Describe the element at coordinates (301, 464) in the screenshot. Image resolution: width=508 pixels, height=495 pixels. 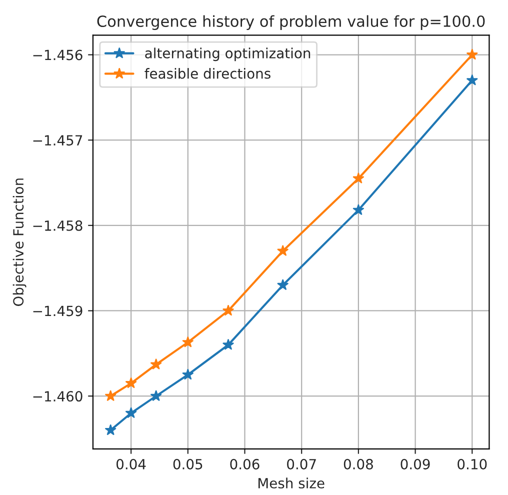
I see `x-tick-label: 0.07` at that location.